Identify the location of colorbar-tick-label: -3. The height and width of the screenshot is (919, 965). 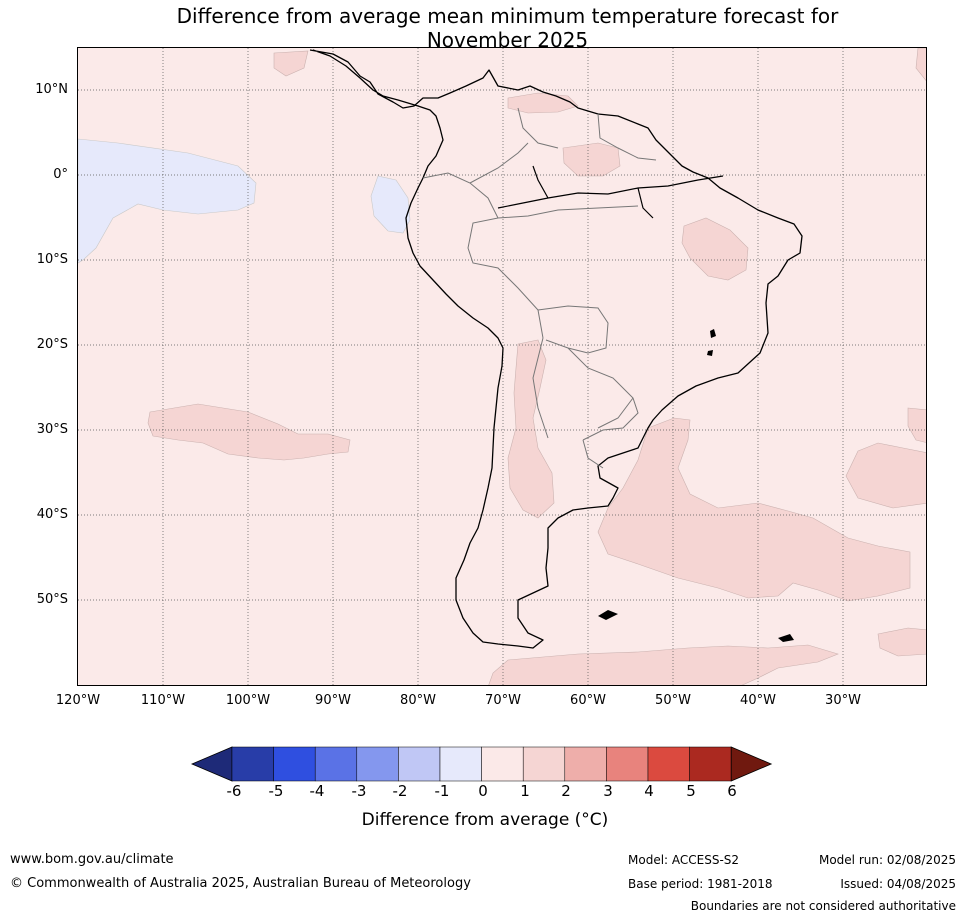
(359, 791).